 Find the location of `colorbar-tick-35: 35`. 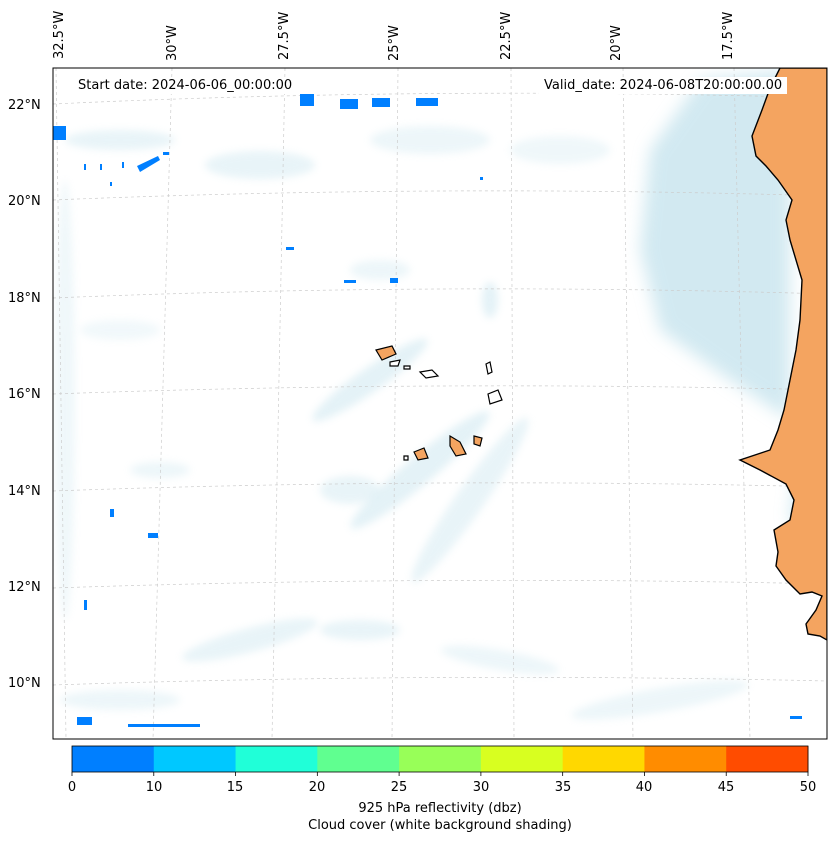

colorbar-tick-35: 35 is located at coordinates (563, 787).